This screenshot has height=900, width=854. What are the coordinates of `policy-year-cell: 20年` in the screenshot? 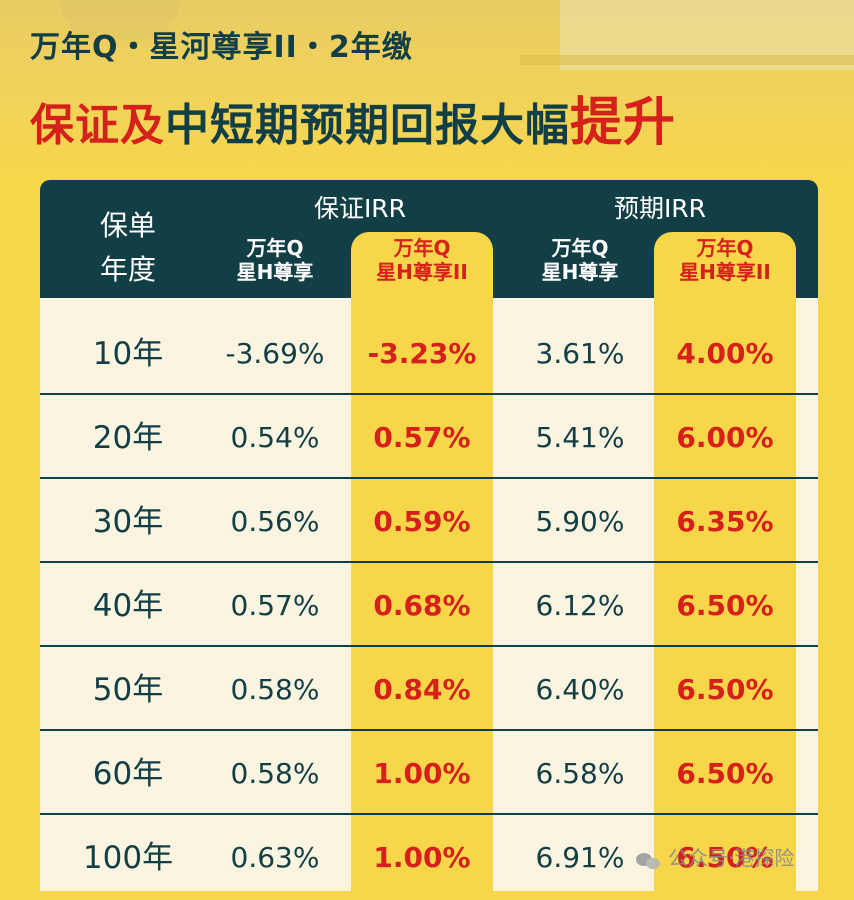 It's located at (128, 438).